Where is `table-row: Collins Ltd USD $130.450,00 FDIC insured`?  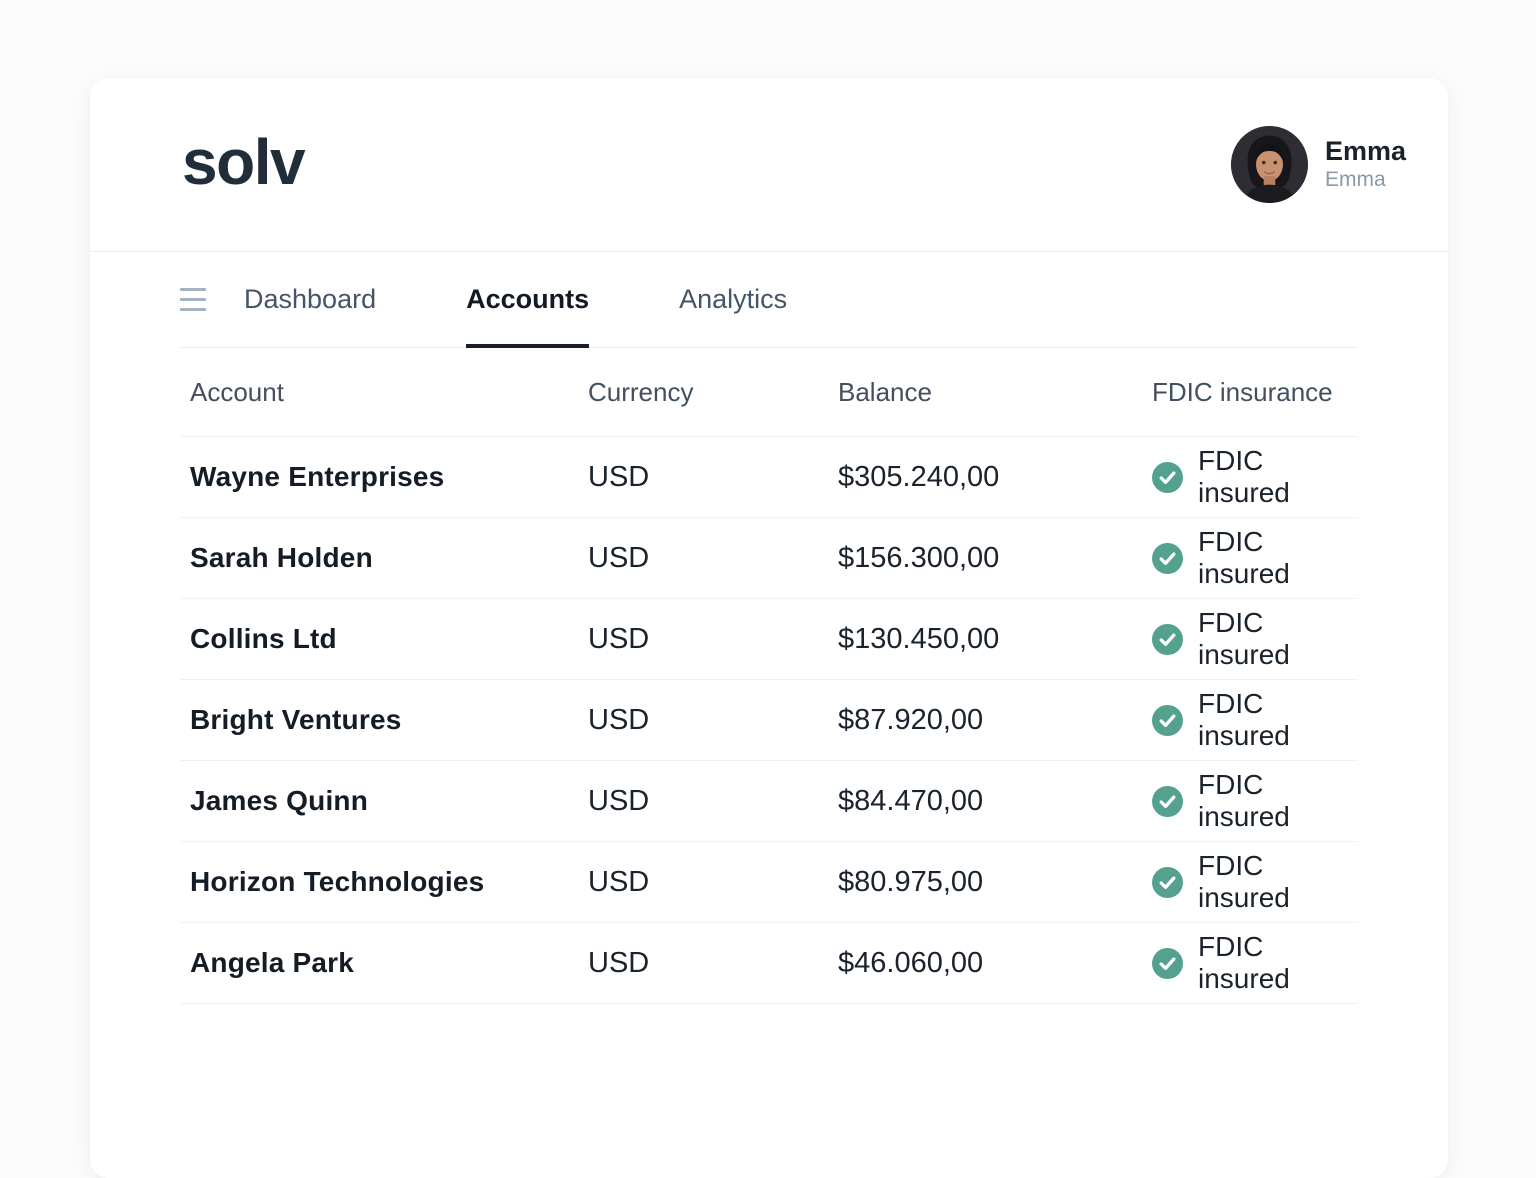 table-row: Collins Ltd USD $130.450,00 FDIC insured is located at coordinates (769, 639).